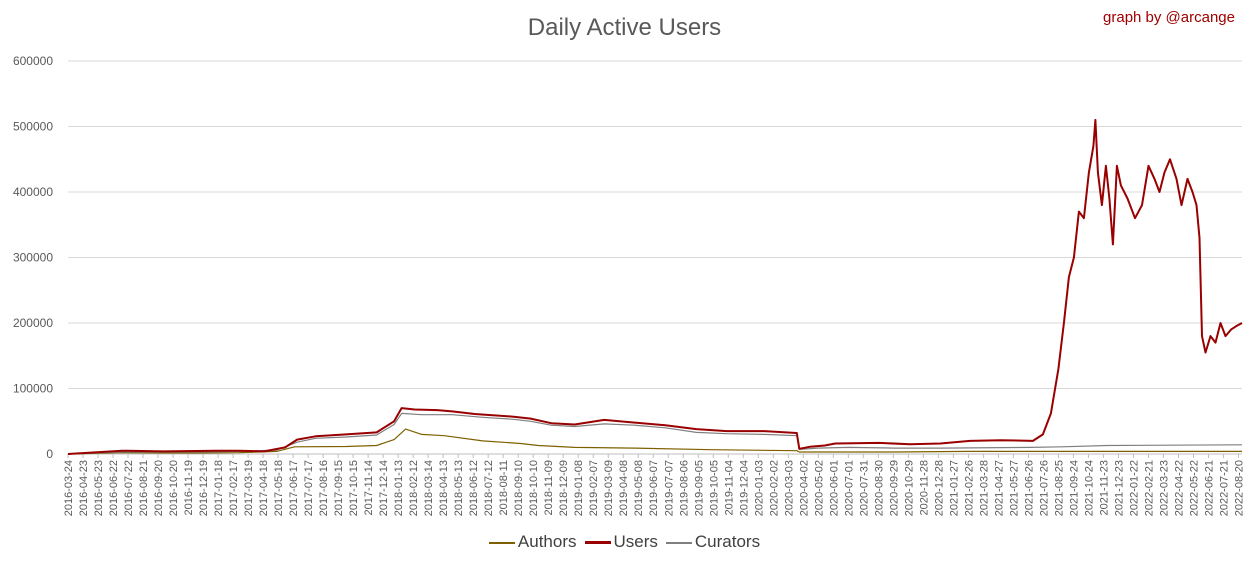 The height and width of the screenshot is (568, 1249). I want to click on x-tick-label: 2020-04-02, so click(804, 488).